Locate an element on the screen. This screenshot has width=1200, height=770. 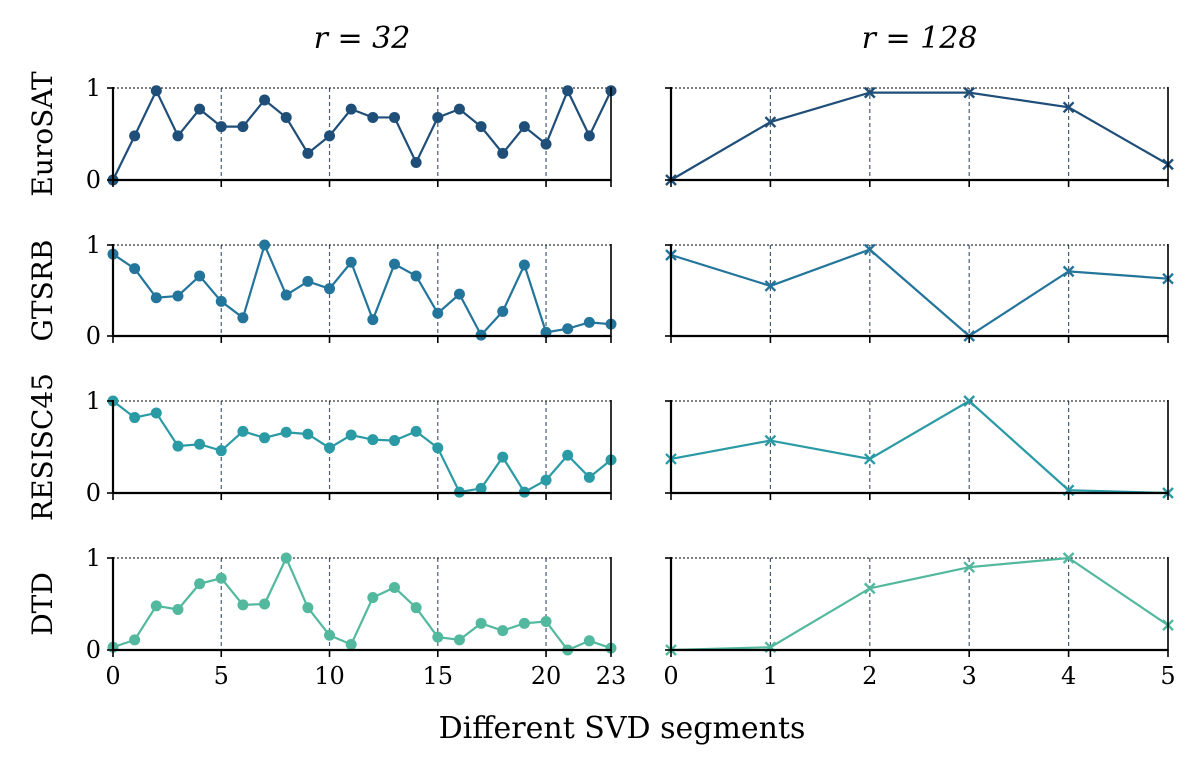
x-tick-label: 4 is located at coordinates (1068, 676).